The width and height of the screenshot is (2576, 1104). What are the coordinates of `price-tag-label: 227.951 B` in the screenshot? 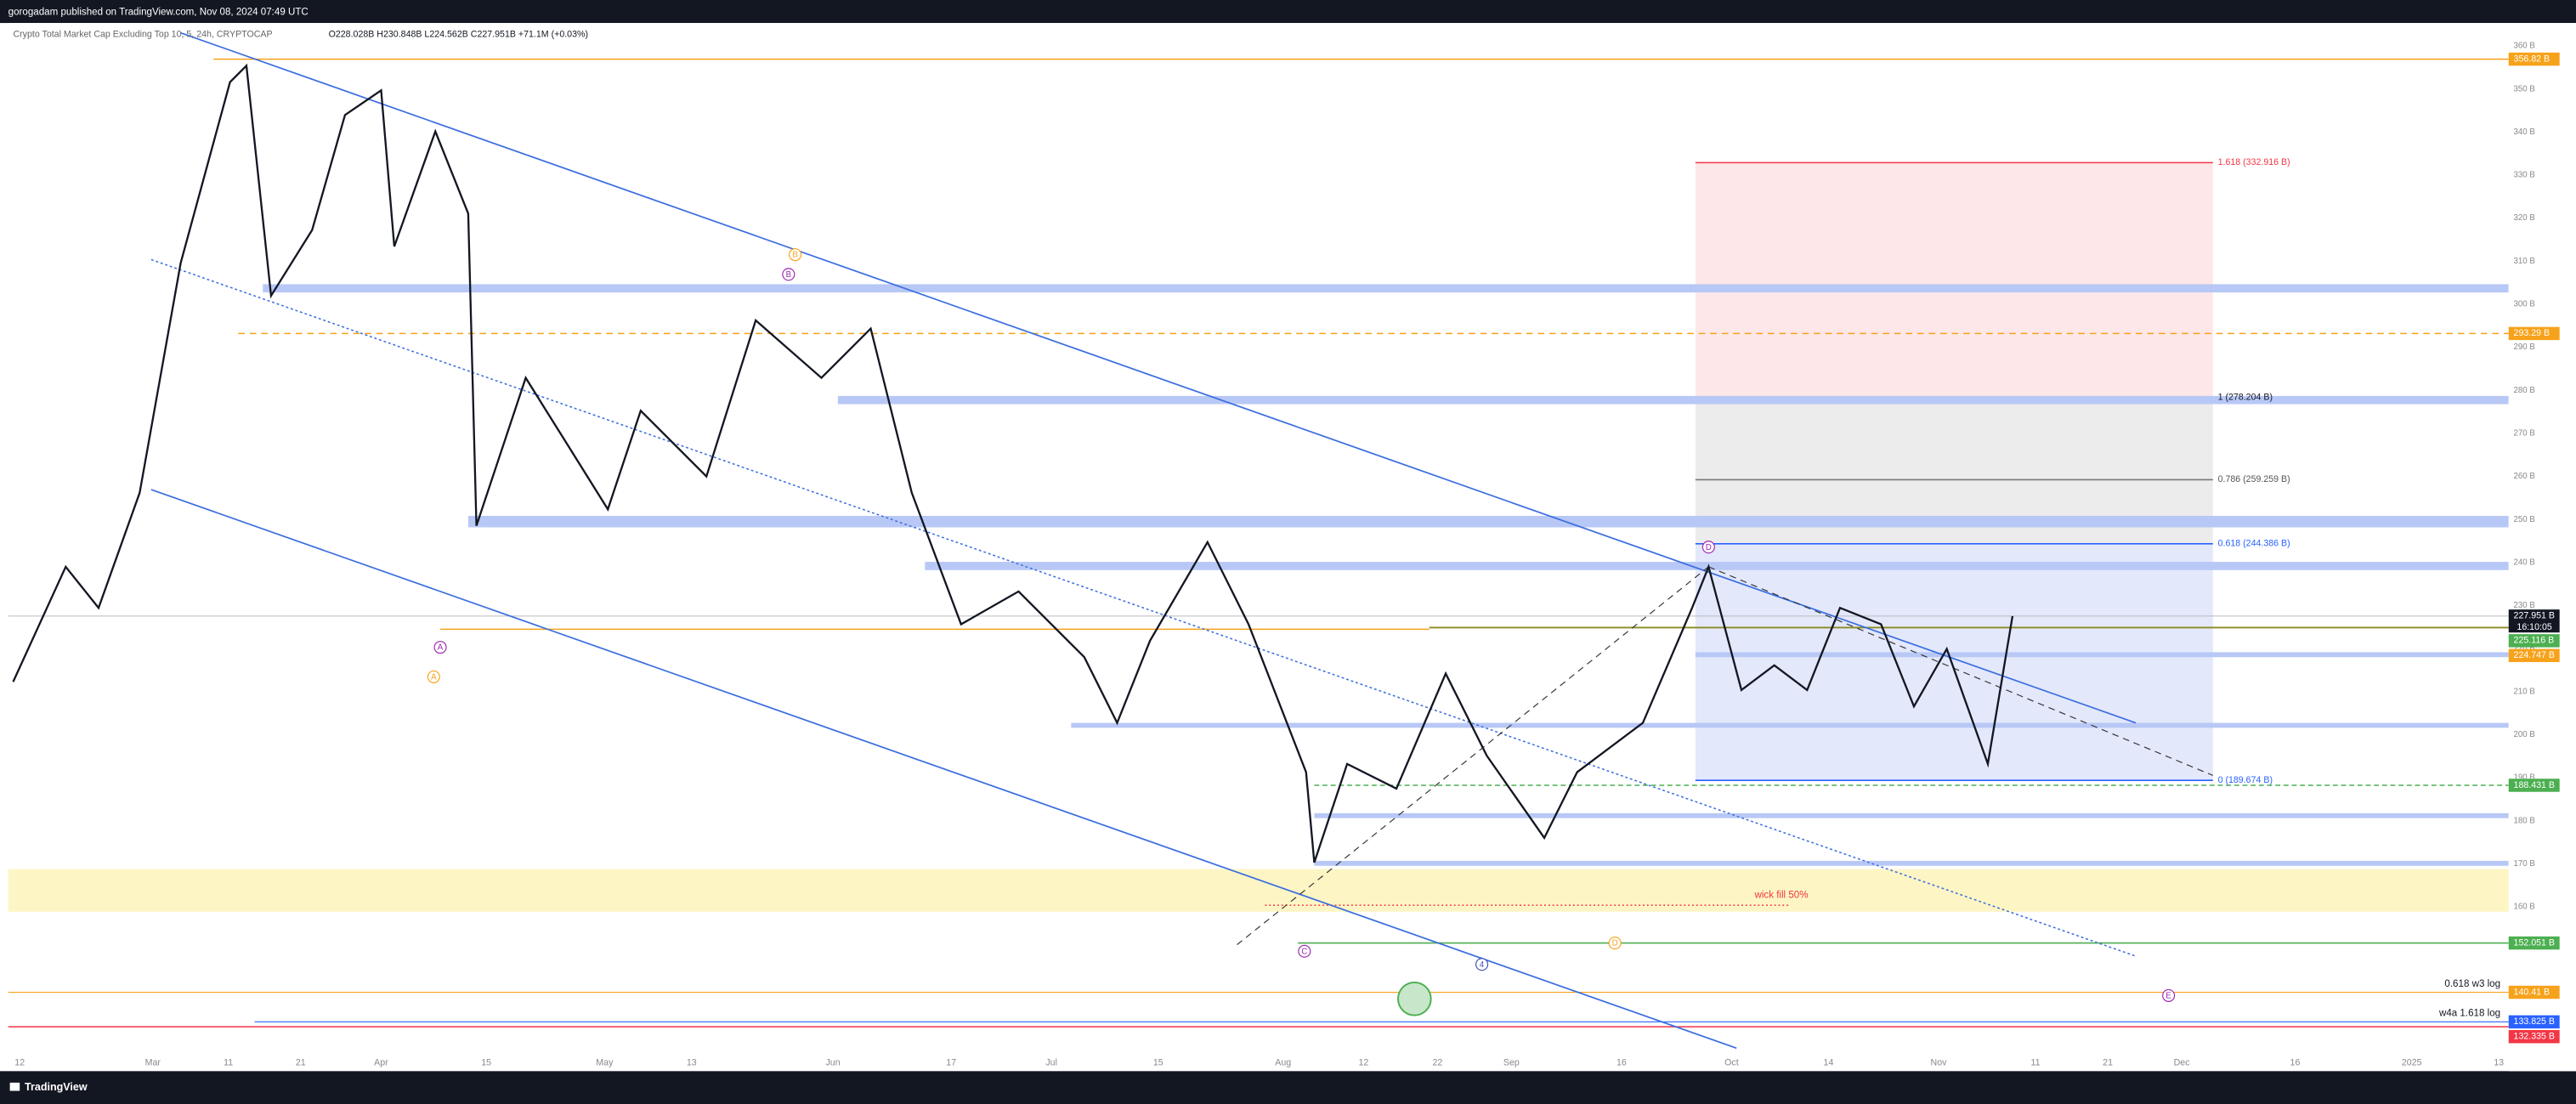 It's located at (2534, 616).